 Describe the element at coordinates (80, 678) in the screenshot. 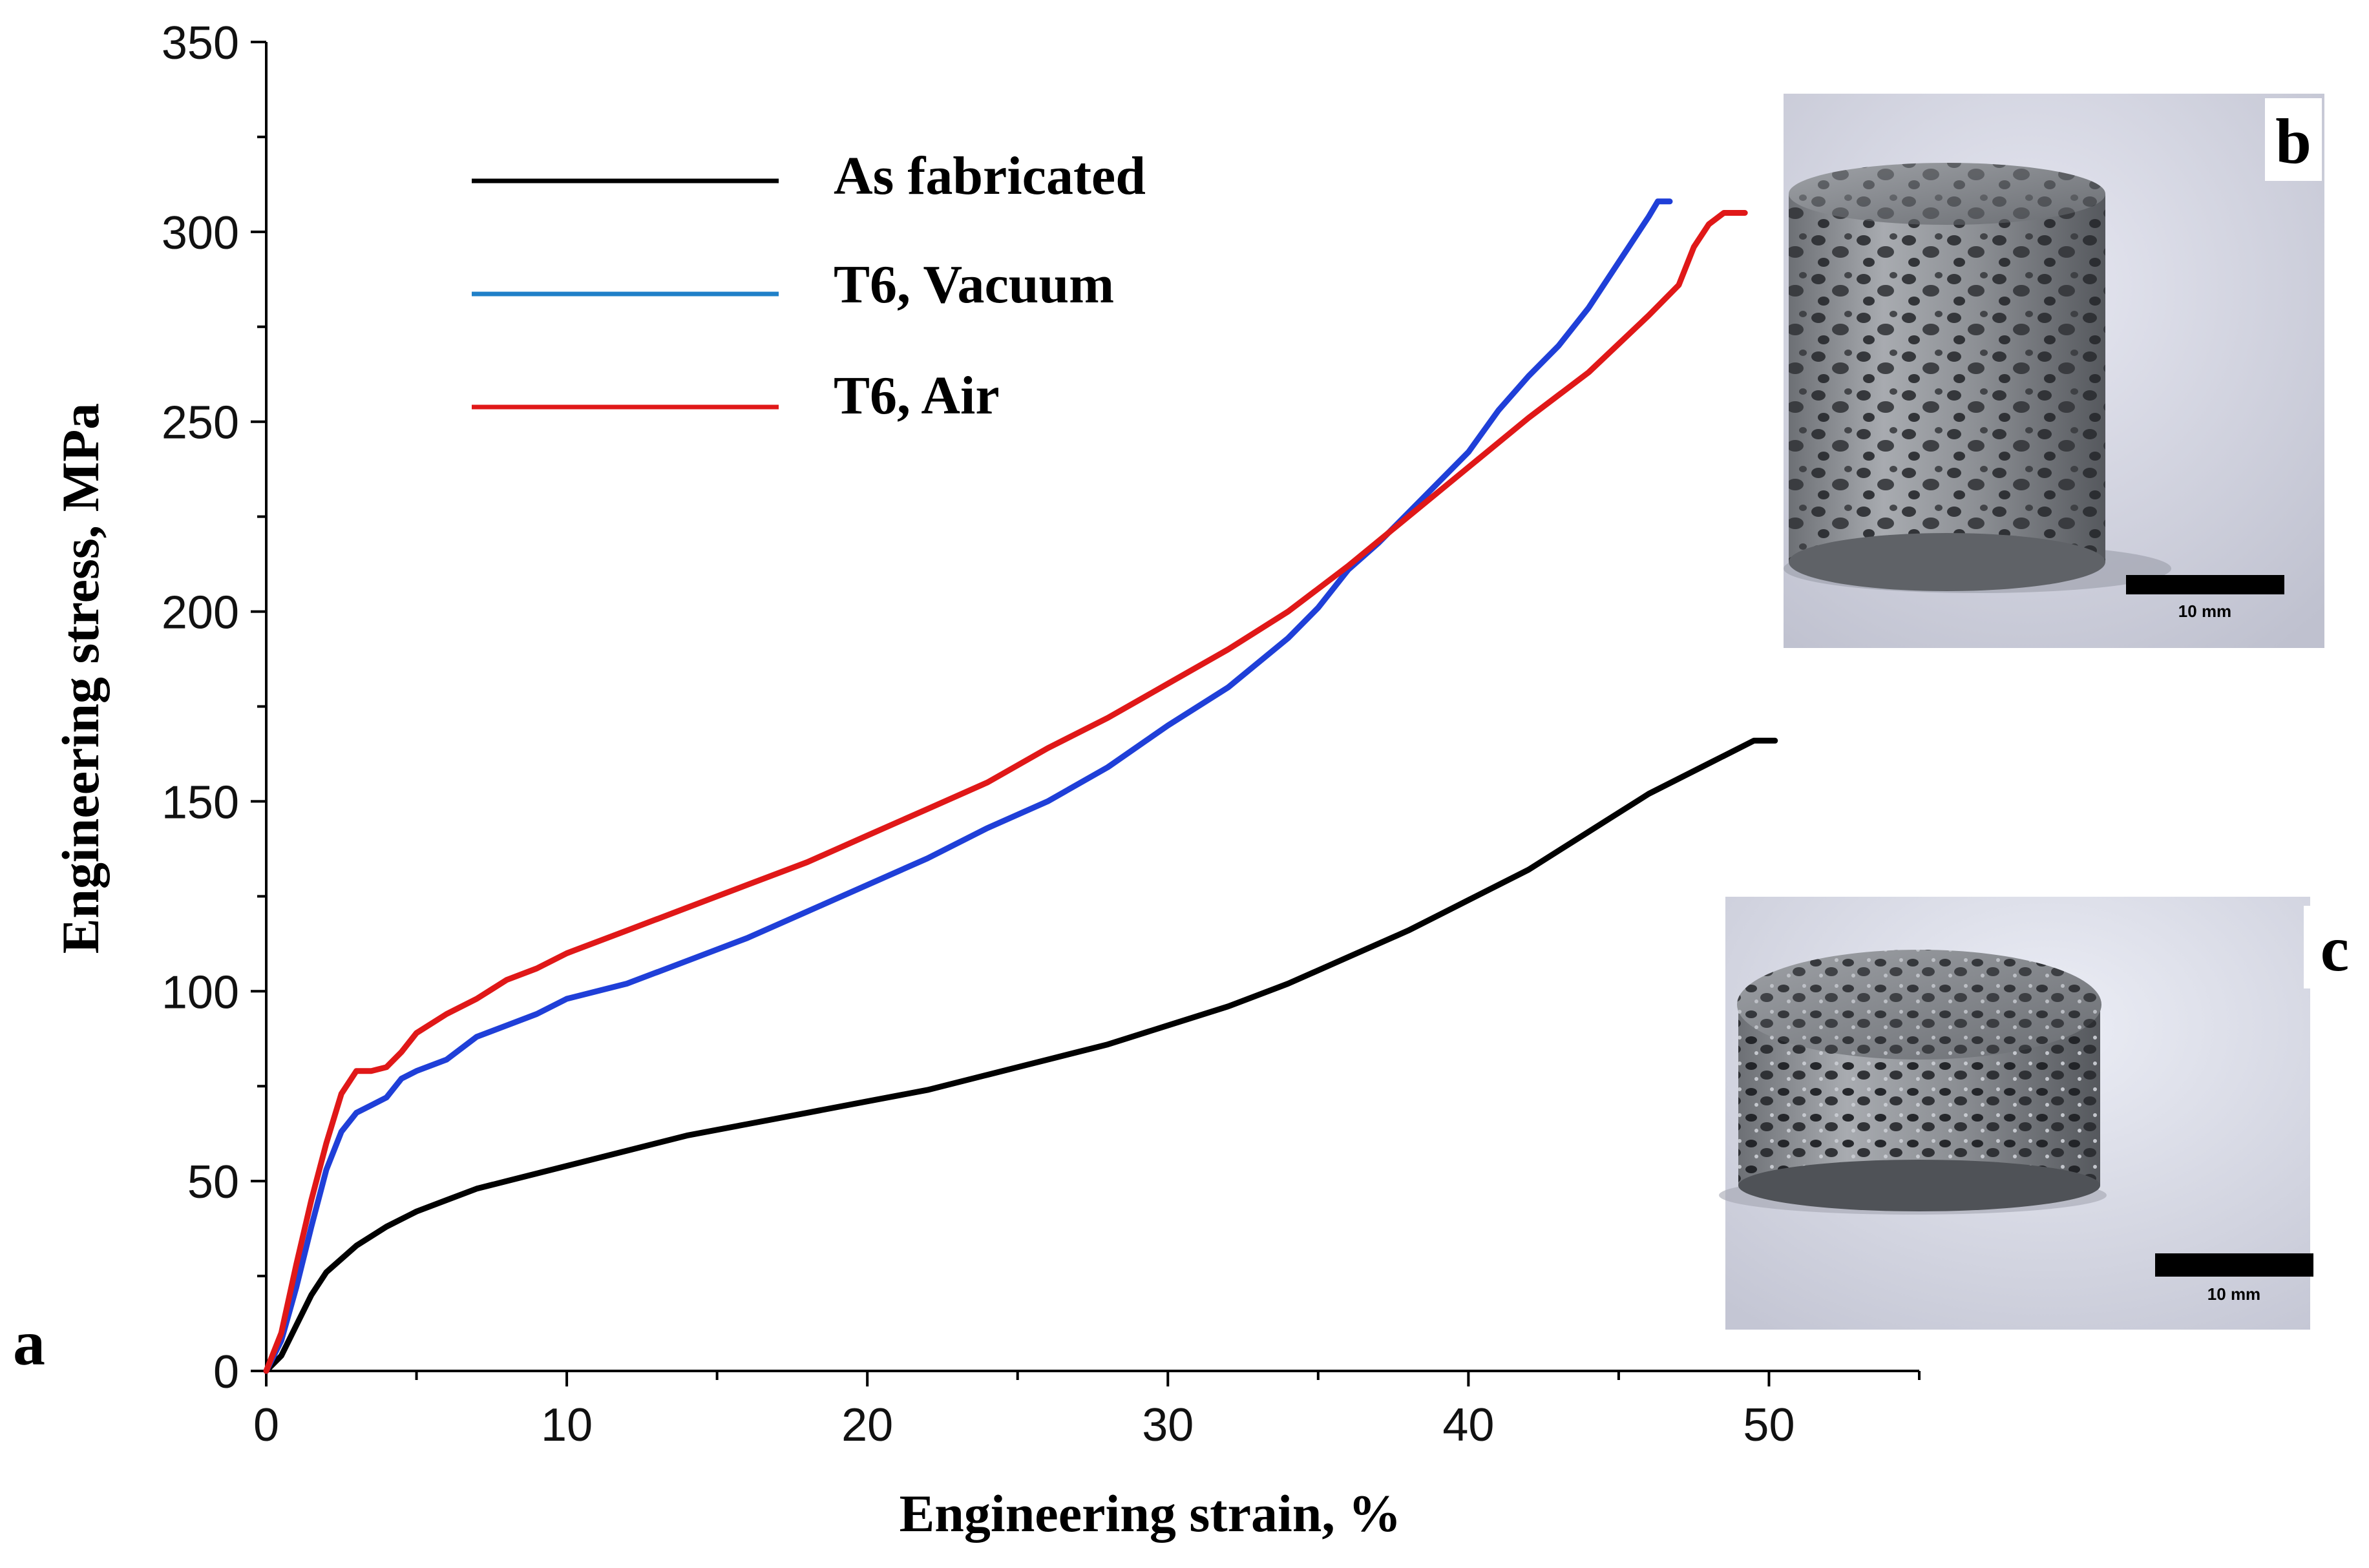

I see `y-axis-title: Engineering stress, MPa` at that location.